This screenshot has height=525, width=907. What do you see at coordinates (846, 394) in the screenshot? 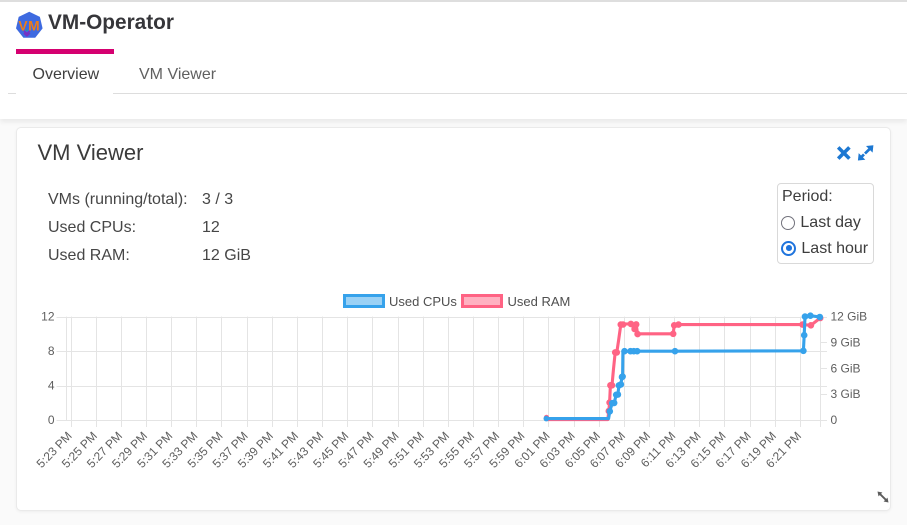
I see `svg-text: 3 GiB` at bounding box center [846, 394].